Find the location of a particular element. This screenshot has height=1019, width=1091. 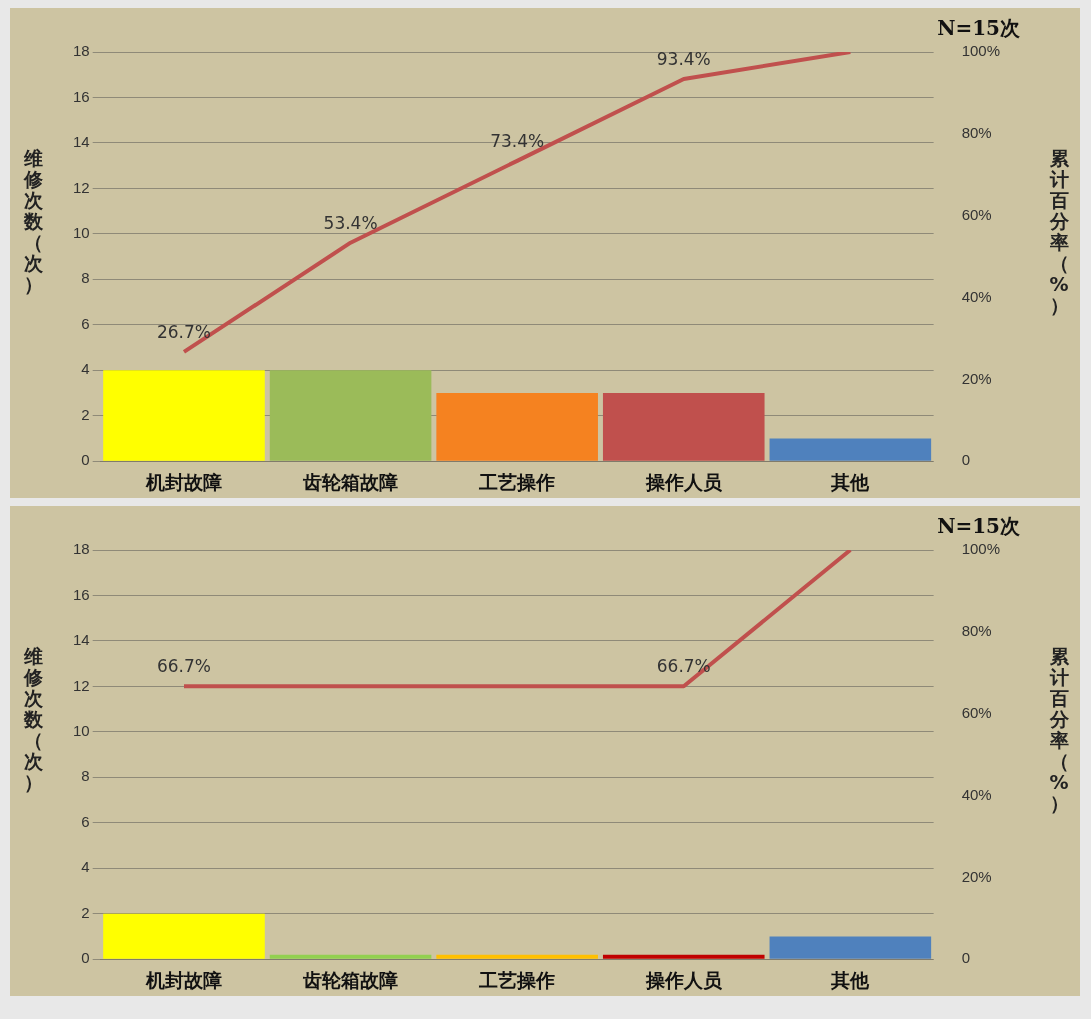

data-label: 93.4% is located at coordinates (683, 58).